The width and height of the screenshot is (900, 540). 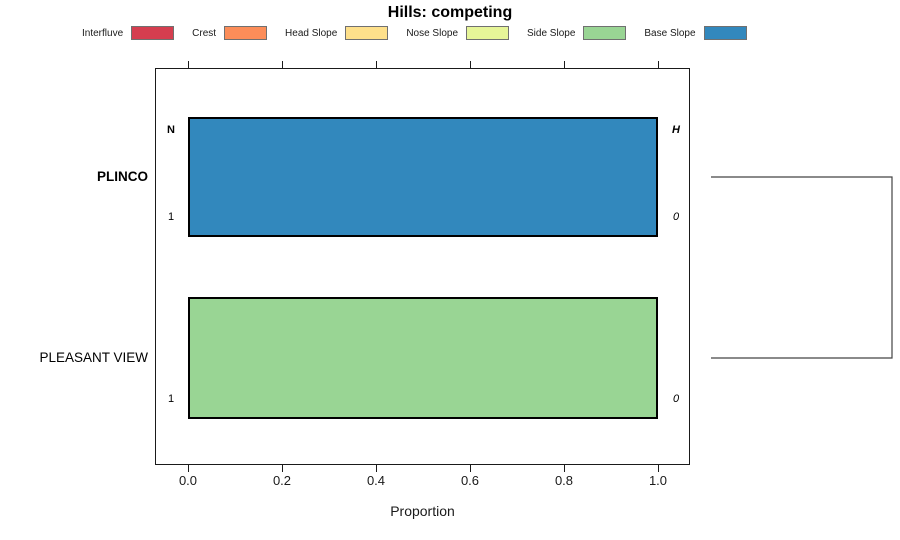 What do you see at coordinates (103, 33) in the screenshot?
I see `legend-label: Interfluve` at bounding box center [103, 33].